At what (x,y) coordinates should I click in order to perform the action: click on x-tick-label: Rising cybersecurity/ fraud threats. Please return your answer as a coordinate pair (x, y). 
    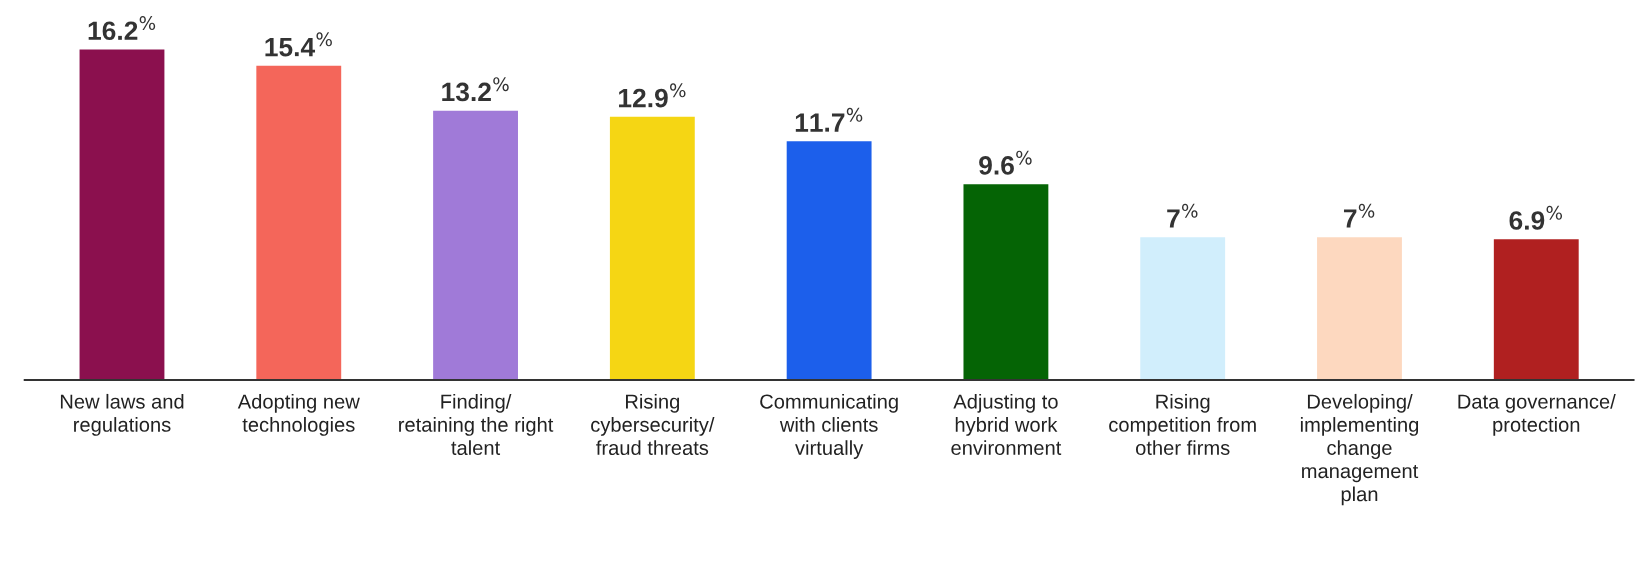
    Looking at the image, I should click on (653, 424).